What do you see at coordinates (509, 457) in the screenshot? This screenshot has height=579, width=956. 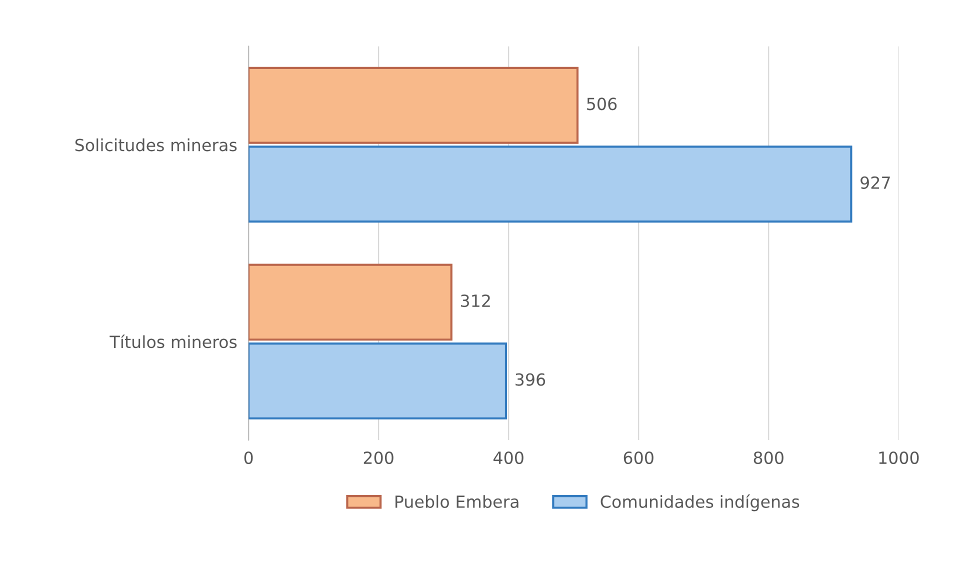 I see `x-tick-label: 400` at bounding box center [509, 457].